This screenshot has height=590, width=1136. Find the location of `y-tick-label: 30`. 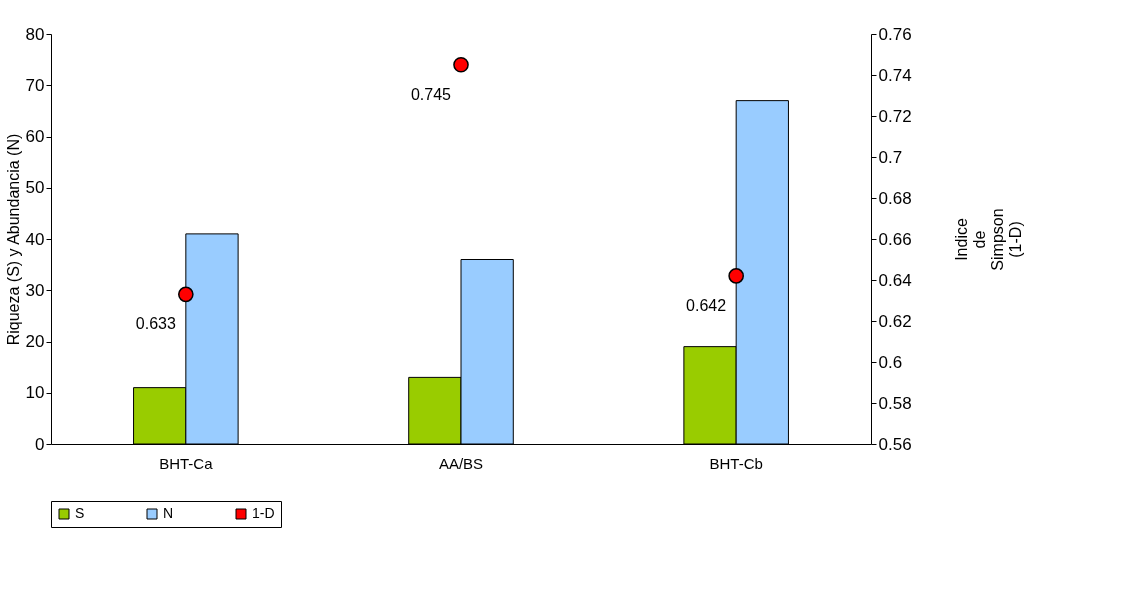

y-tick-label: 30 is located at coordinates (35, 290).